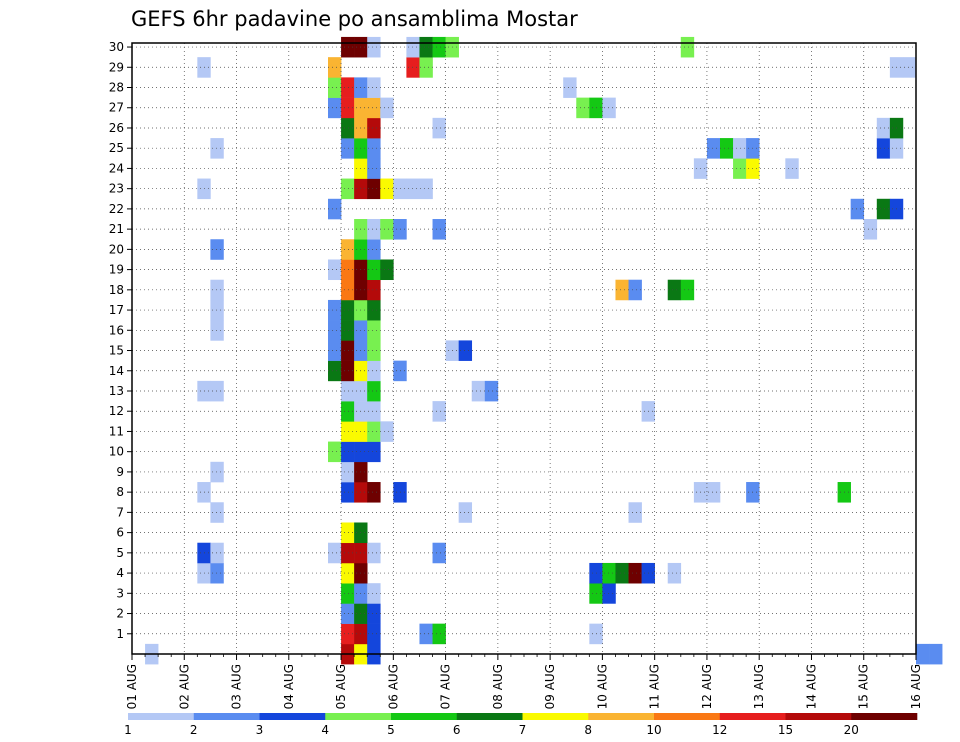 The height and width of the screenshot is (742, 960). Describe the element at coordinates (457, 730) in the screenshot. I see `legend-label: 6` at that location.